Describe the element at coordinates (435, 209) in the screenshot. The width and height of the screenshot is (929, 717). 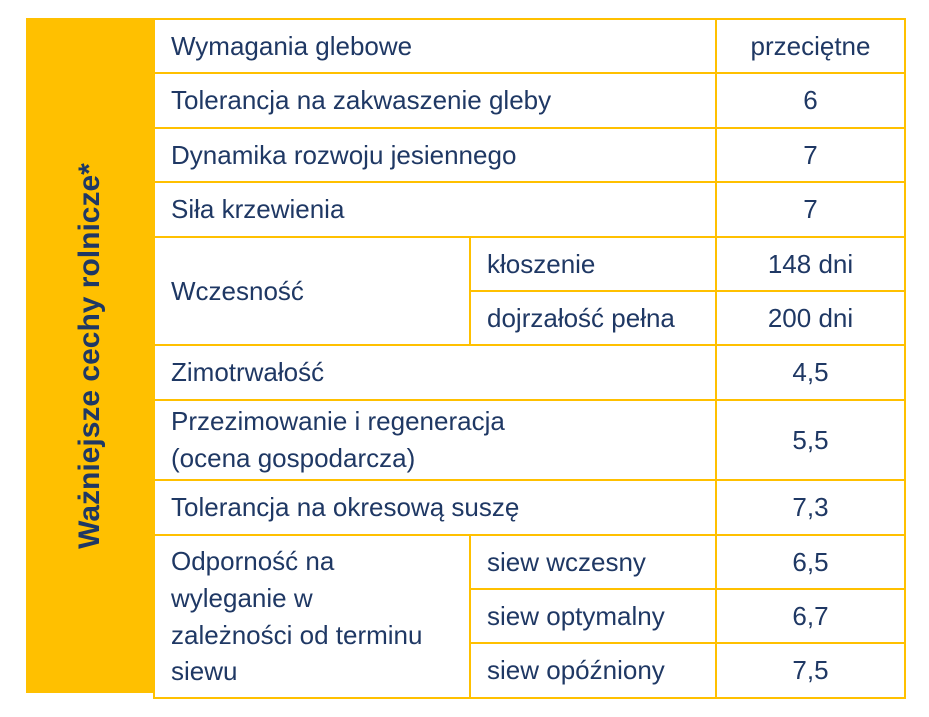
I see `row-label: Siła krzewienia` at that location.